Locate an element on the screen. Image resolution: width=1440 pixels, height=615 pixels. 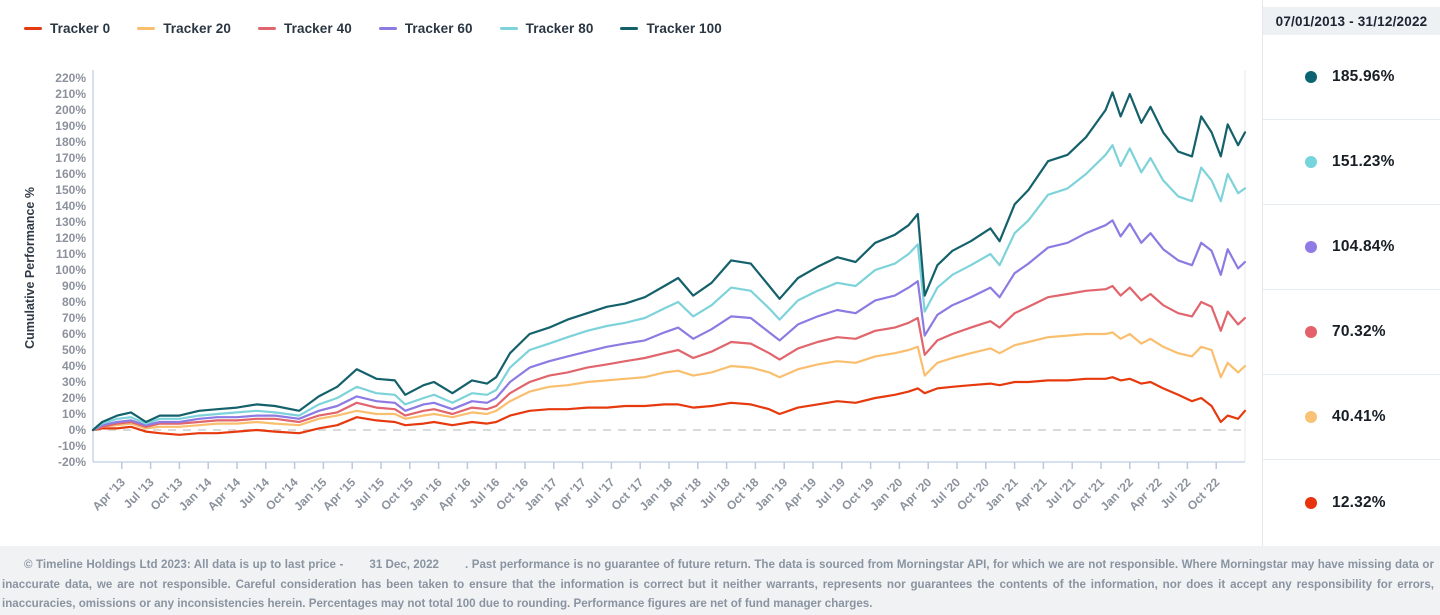
legend-item-tracker-80: Tracker 80 is located at coordinates (546, 28).